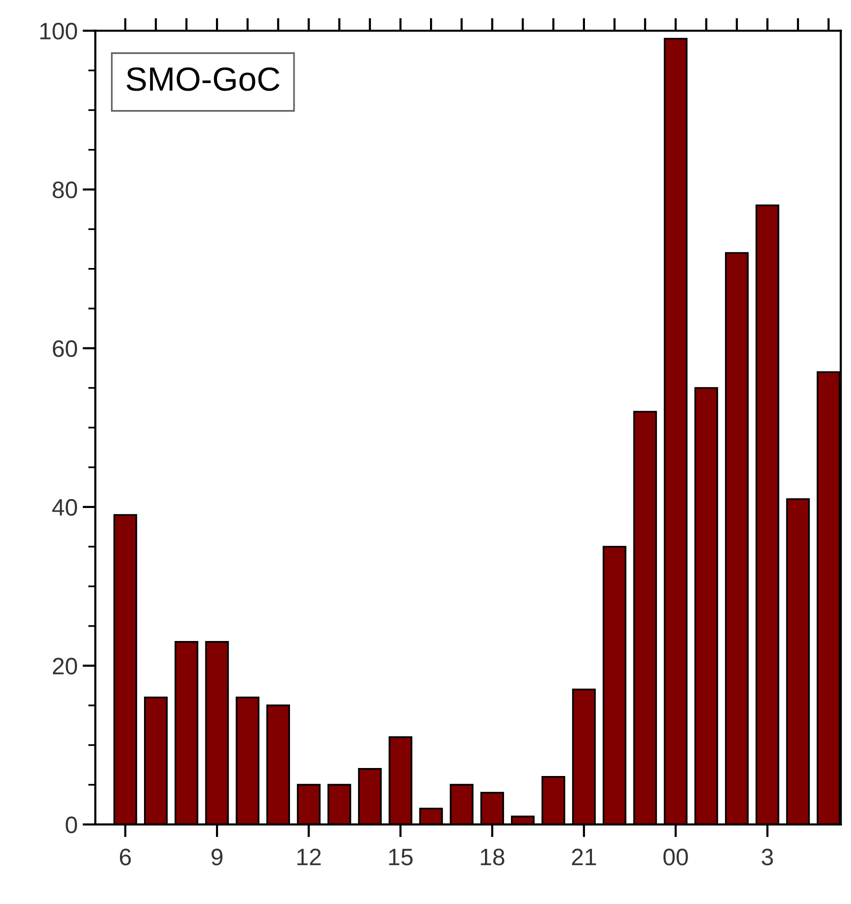 This screenshot has width=851, height=904. Describe the element at coordinates (65, 507) in the screenshot. I see `y-tick-label: 40` at that location.